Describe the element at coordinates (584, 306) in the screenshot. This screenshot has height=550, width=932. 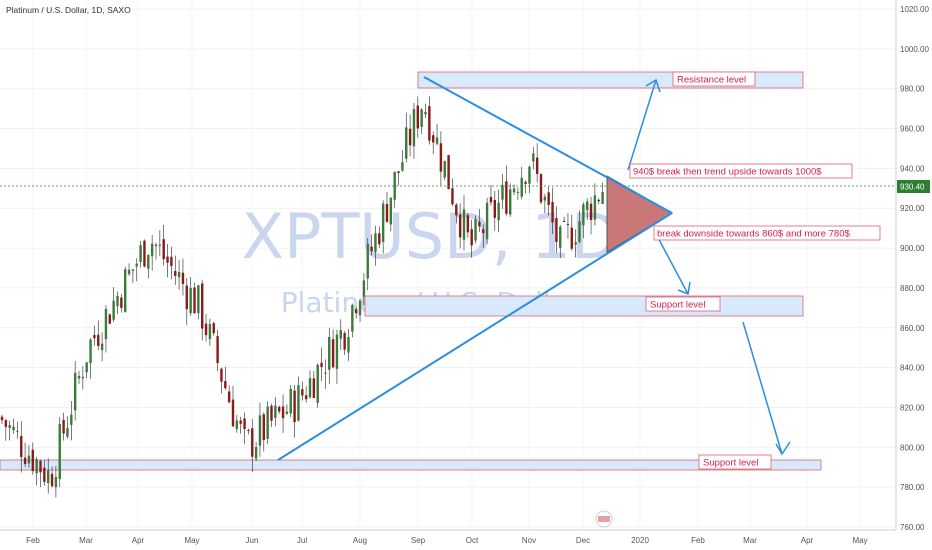
I see `support-zone-upper` at that location.